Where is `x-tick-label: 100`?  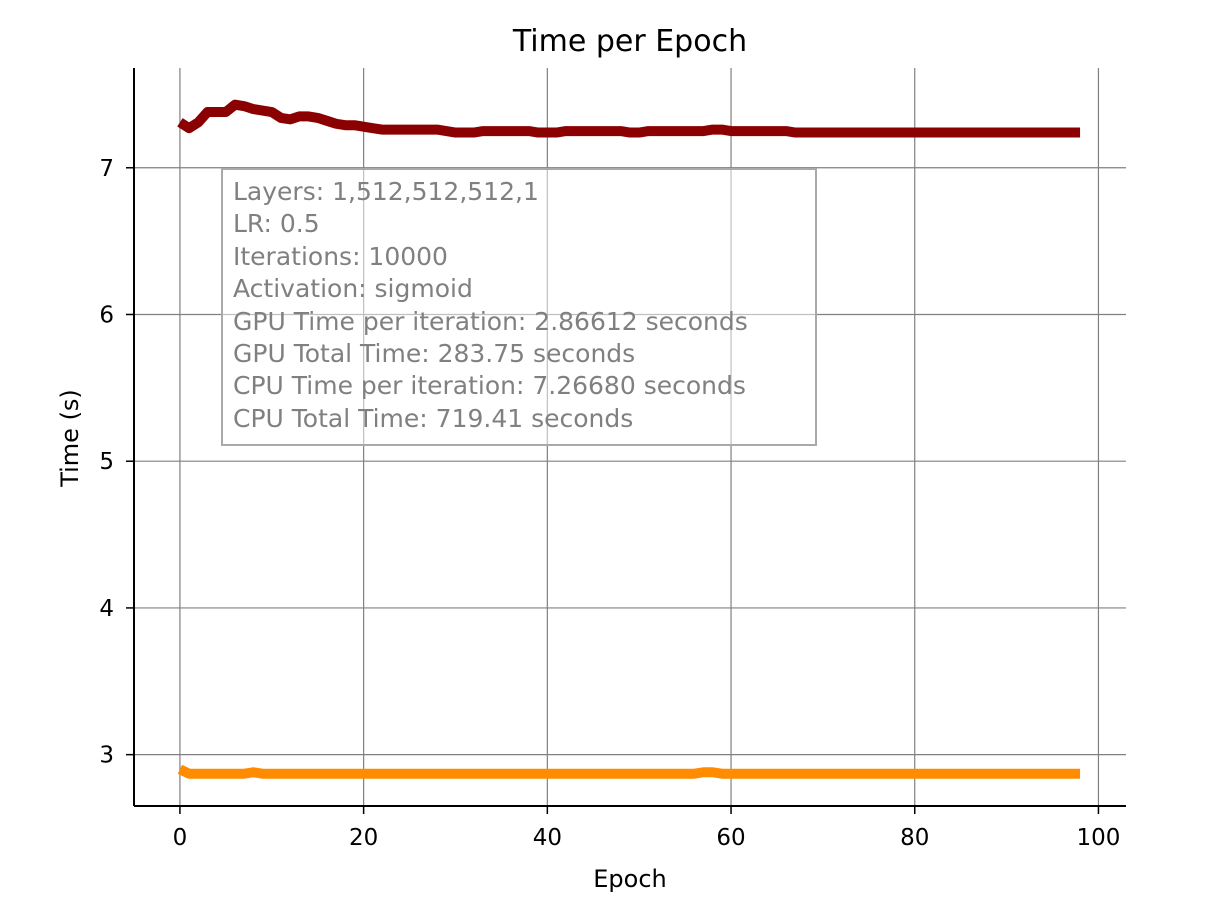
x-tick-label: 100 is located at coordinates (1098, 838).